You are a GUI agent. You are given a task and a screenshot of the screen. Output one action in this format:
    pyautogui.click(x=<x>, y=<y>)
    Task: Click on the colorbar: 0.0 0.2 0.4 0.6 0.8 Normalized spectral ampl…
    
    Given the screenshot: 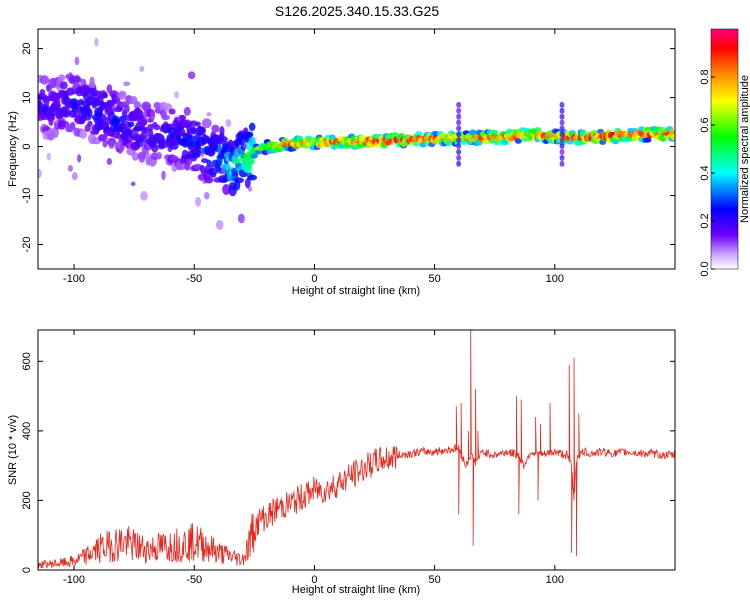 What is the action you would take?
    pyautogui.click(x=724, y=152)
    